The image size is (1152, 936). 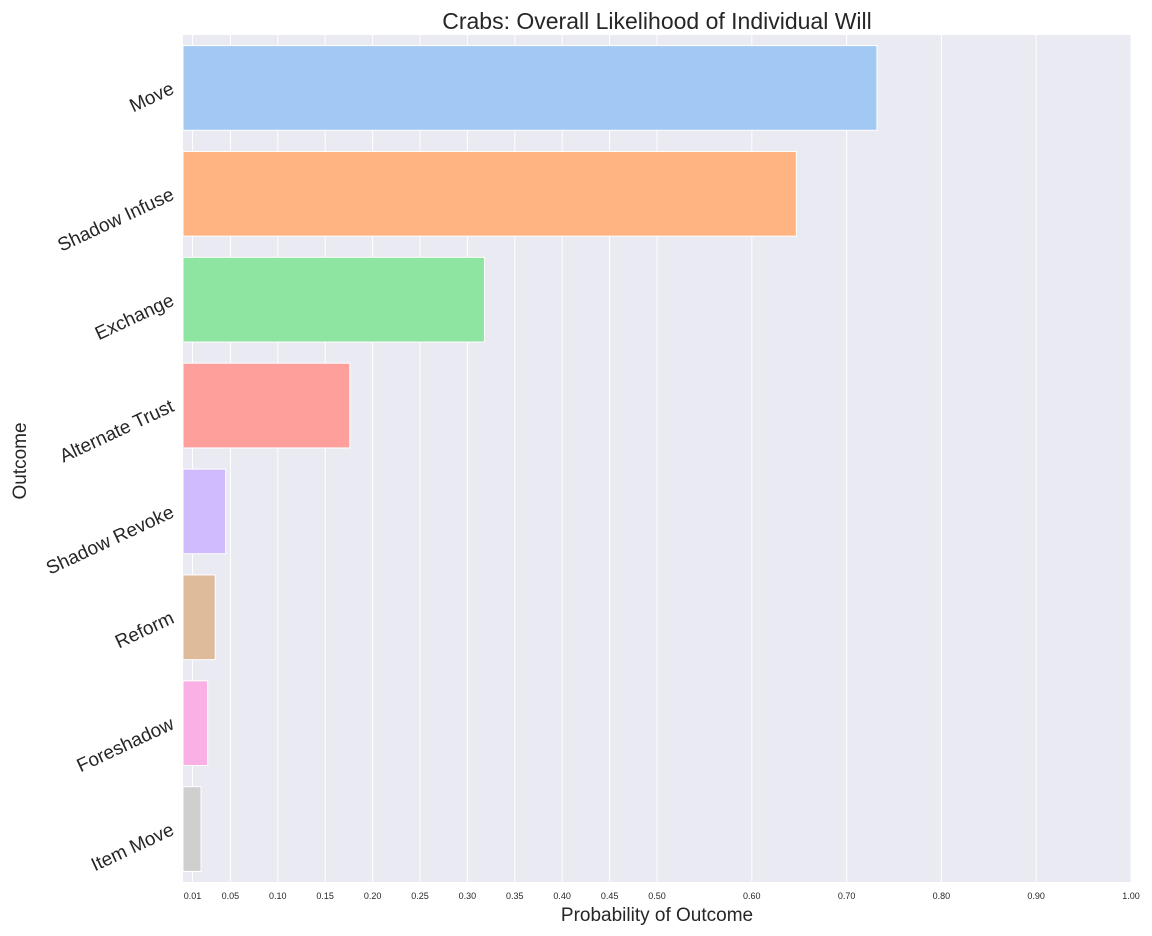 I want to click on x-tick-label: 0.10, so click(x=278, y=896).